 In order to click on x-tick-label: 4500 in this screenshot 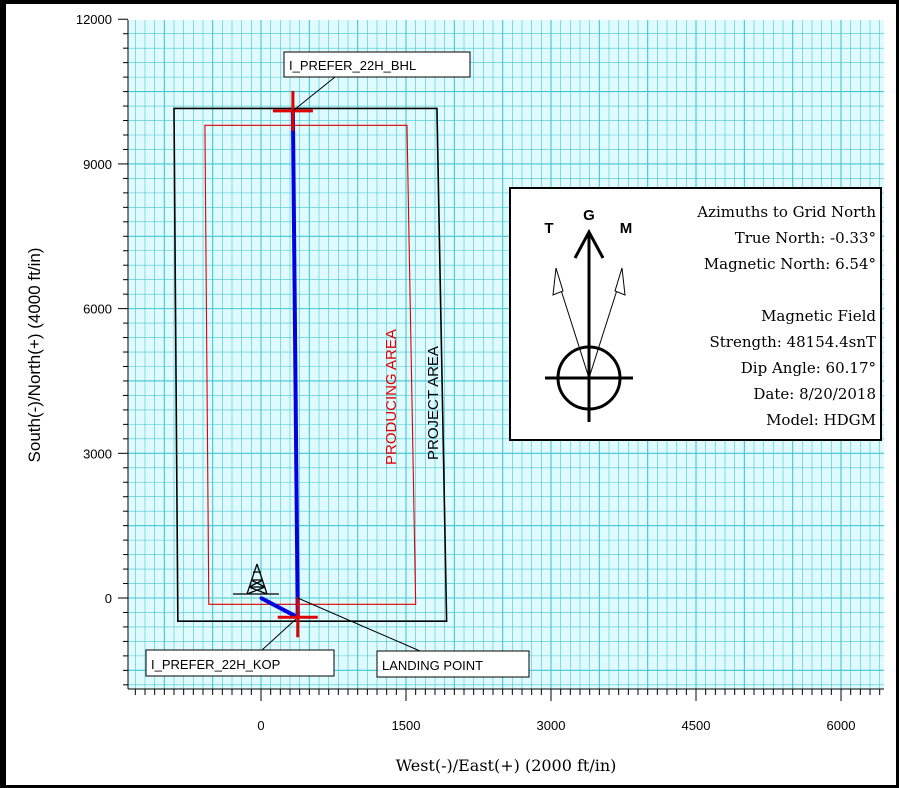, I will do `click(696, 725)`.